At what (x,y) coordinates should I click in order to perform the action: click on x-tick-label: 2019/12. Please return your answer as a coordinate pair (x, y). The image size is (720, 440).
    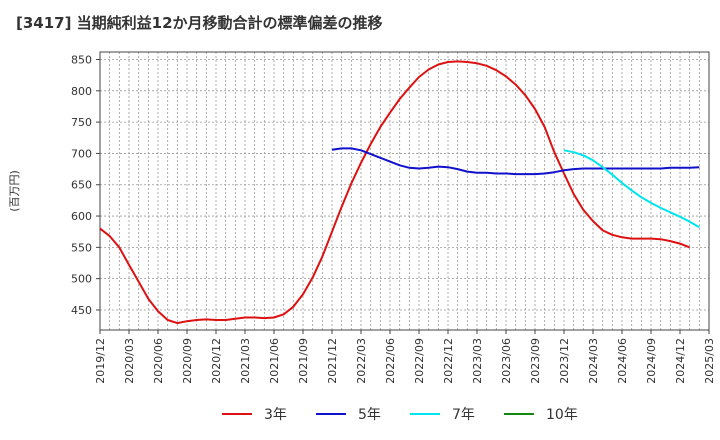
    Looking at the image, I should click on (100, 361).